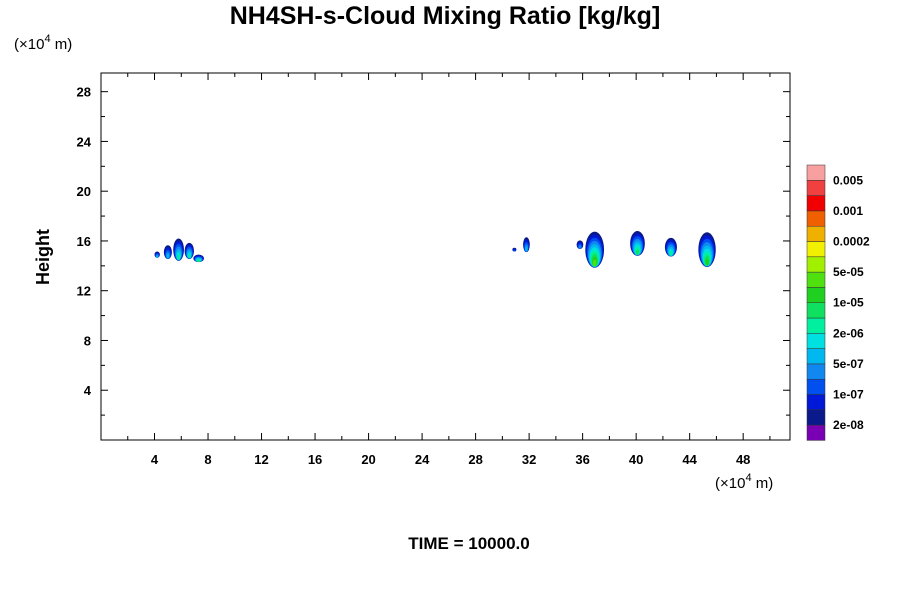 The height and width of the screenshot is (600, 900). I want to click on colorbar-label: 0.0002, so click(851, 242).